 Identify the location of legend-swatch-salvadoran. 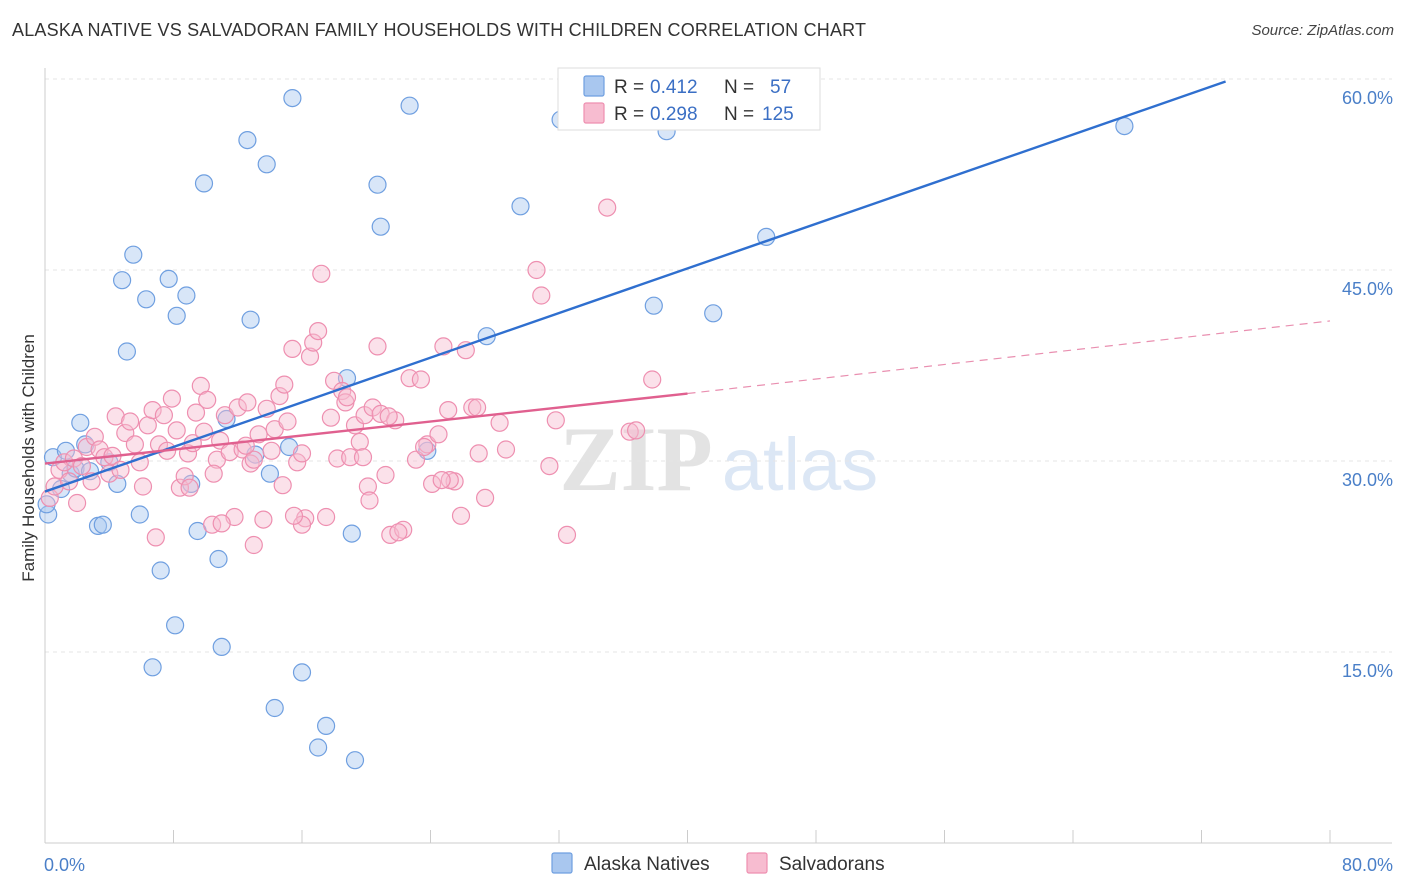
(594, 113).